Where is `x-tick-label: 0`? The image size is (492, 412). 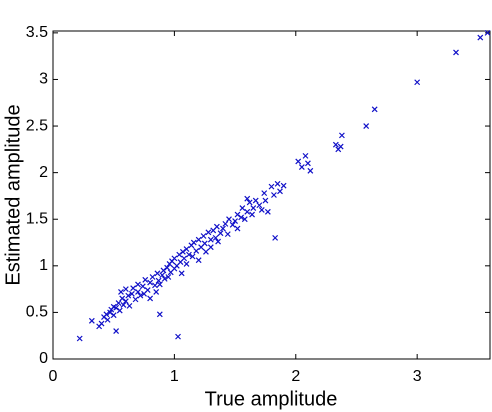 x-tick-label: 0 is located at coordinates (53, 376).